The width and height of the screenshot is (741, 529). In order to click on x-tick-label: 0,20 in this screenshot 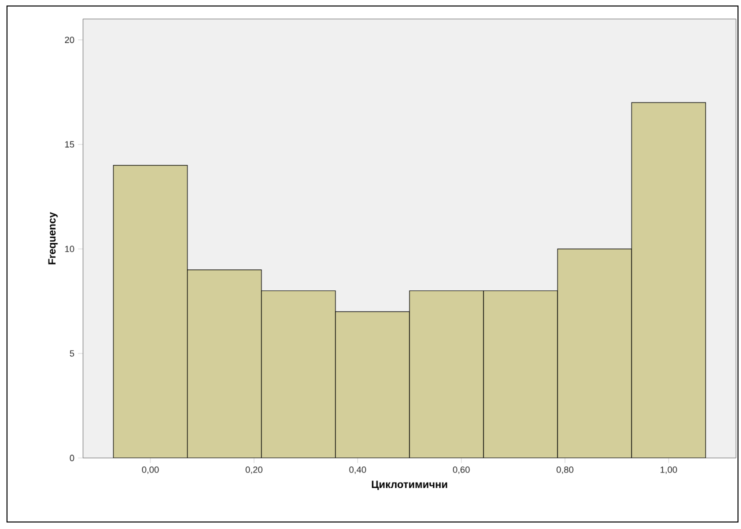, I will do `click(254, 470)`.